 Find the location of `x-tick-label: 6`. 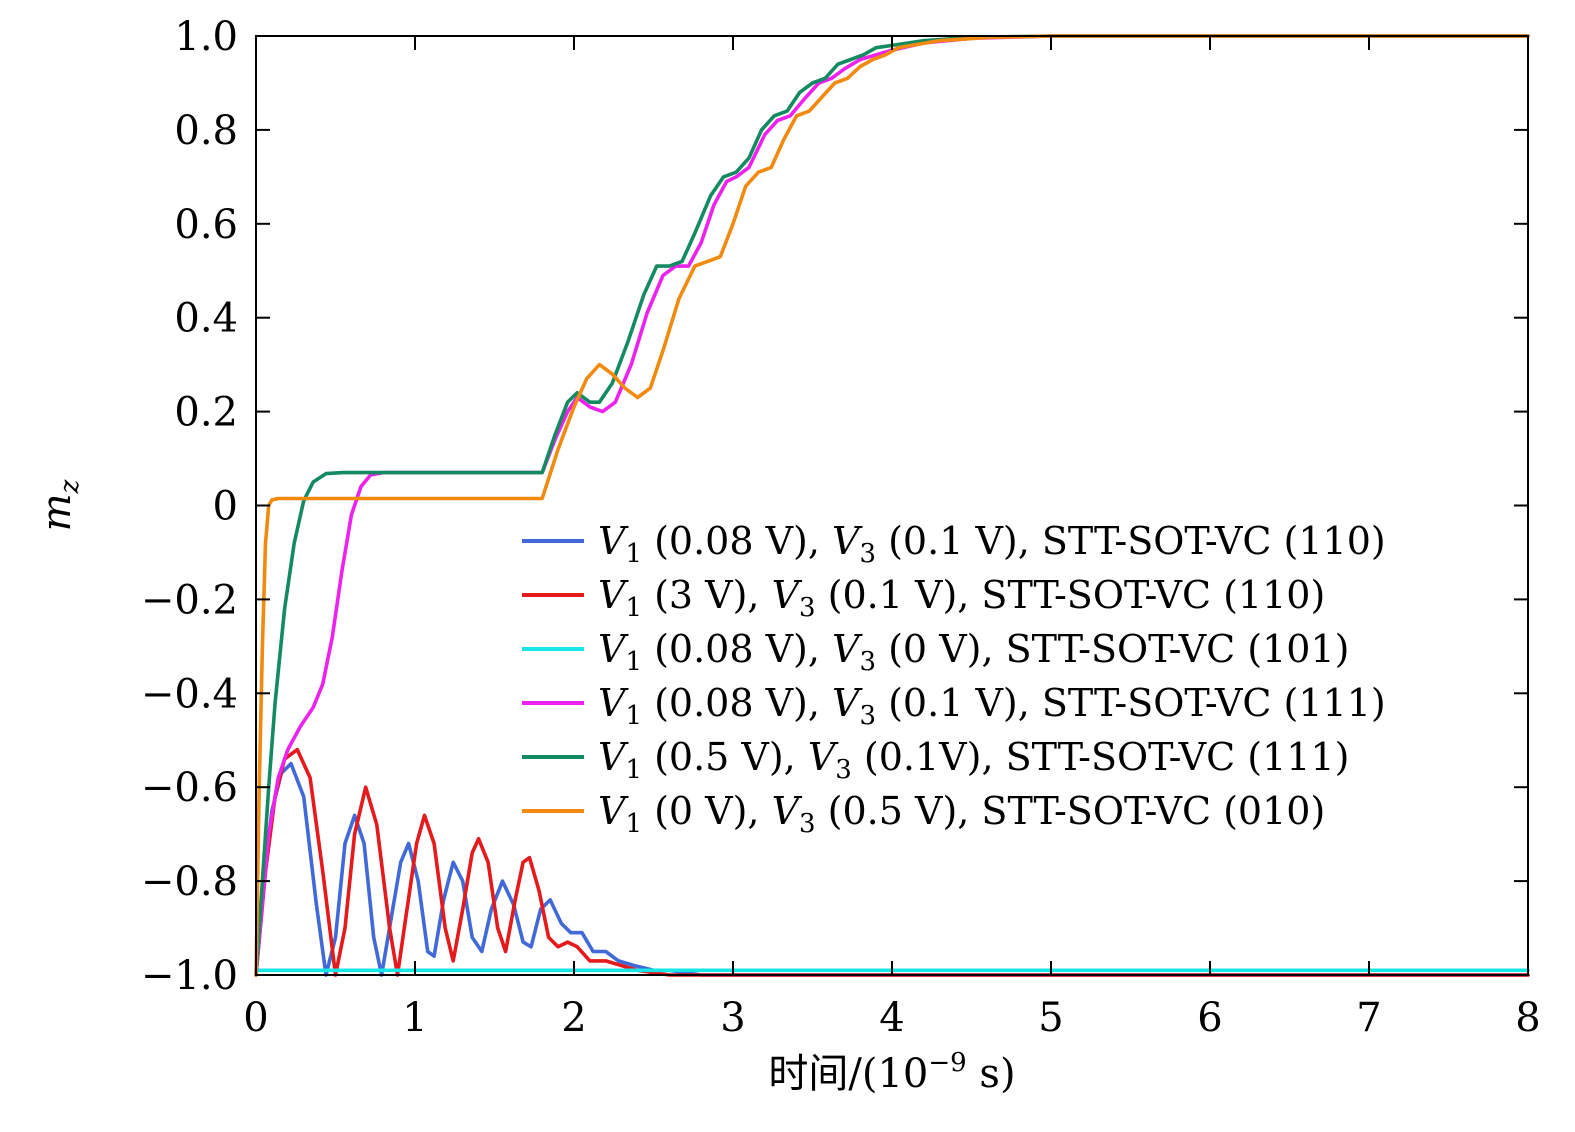

x-tick-label: 6 is located at coordinates (1209, 1018).